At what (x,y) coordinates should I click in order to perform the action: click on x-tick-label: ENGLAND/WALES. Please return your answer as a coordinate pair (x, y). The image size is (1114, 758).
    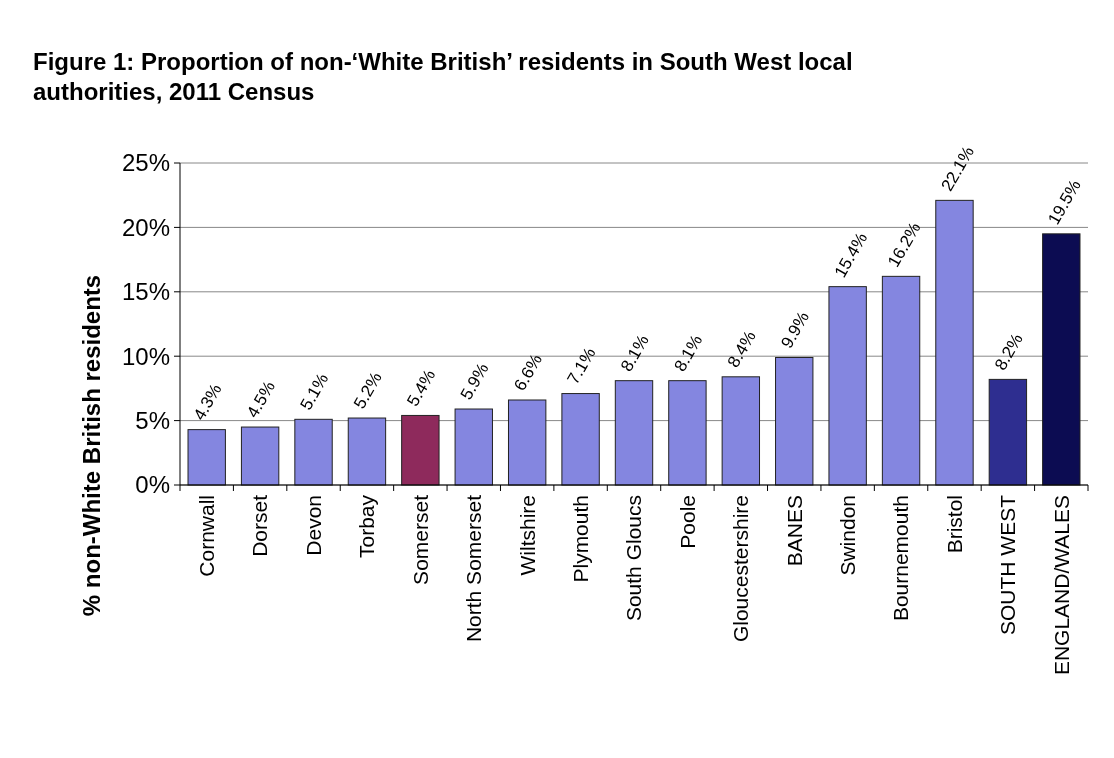
    Looking at the image, I should click on (1061, 585).